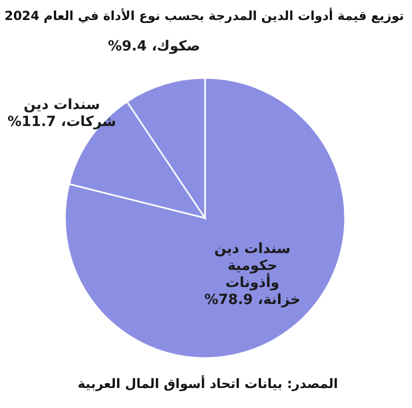 The height and width of the screenshot is (408, 412). Describe the element at coordinates (208, 383) in the screenshot. I see `text: المصدر: بيانات اتحاد أسواق المال العربية` at that location.